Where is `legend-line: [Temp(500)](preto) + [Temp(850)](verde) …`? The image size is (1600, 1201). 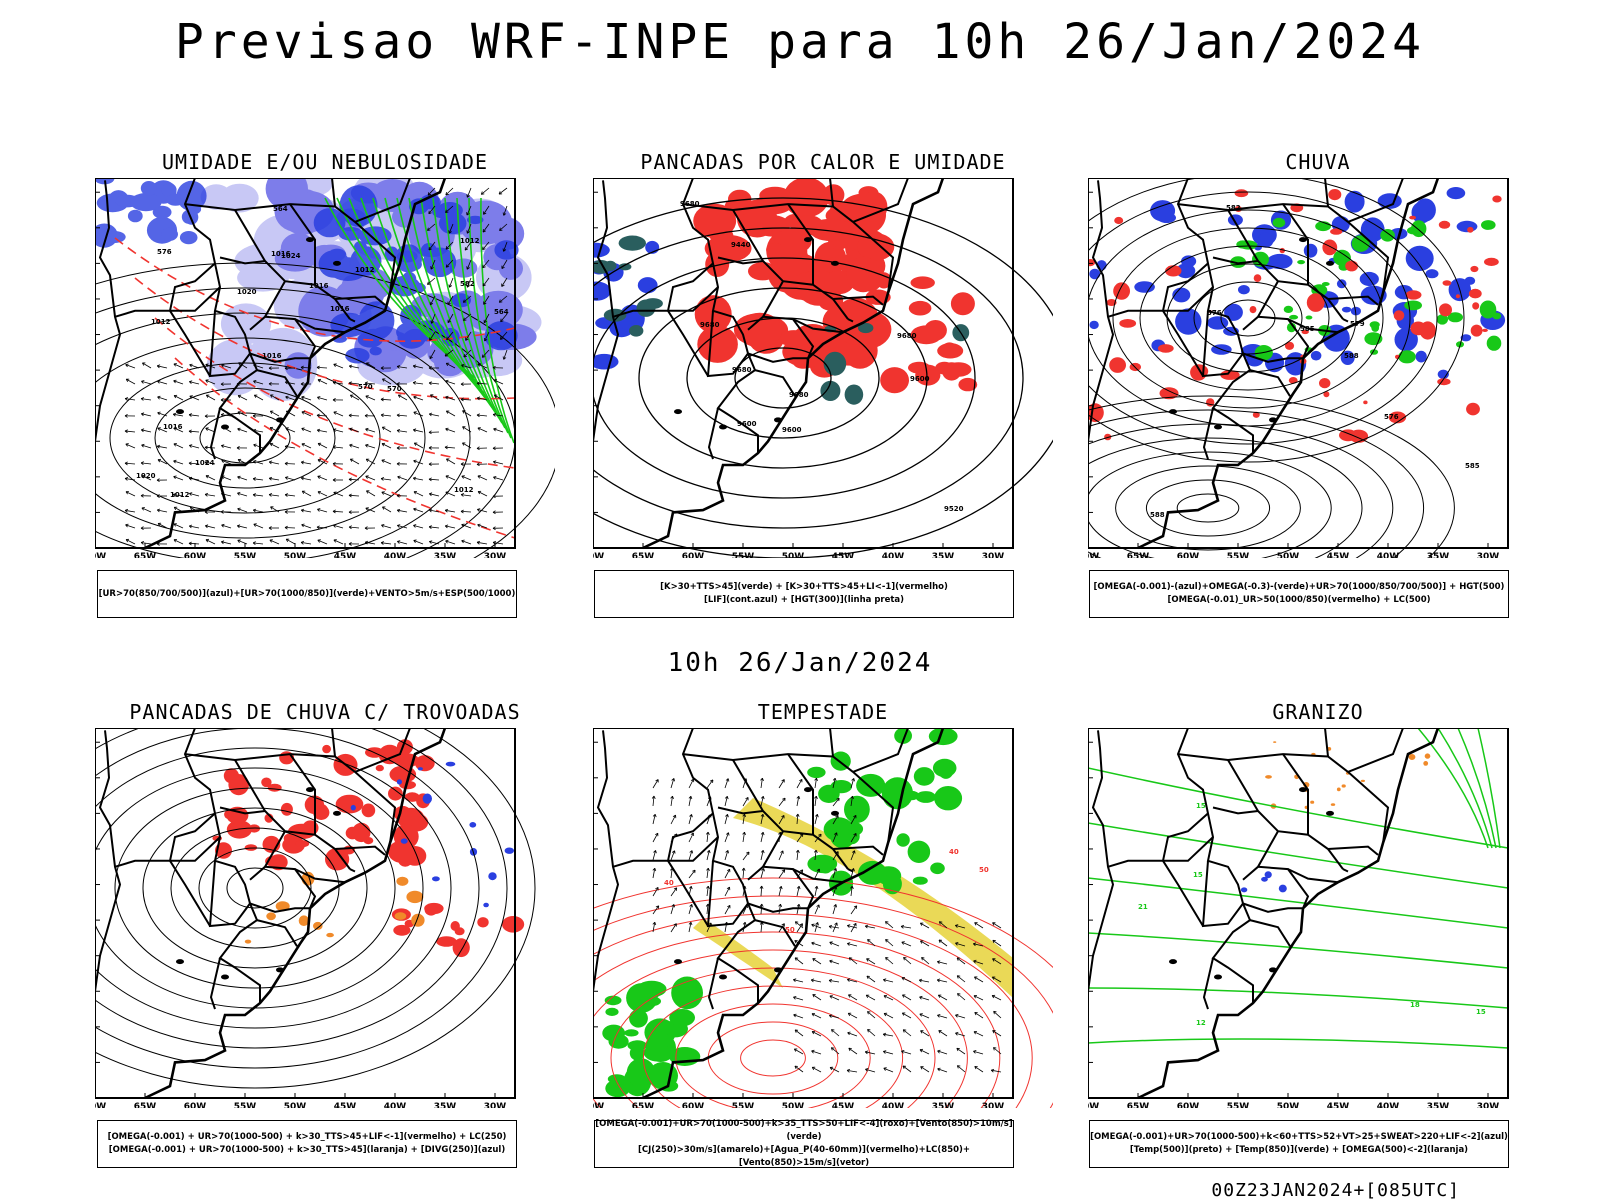 legend-line: [Temp(500)](preto) + [Temp(850)](verde) … is located at coordinates (1299, 1150).